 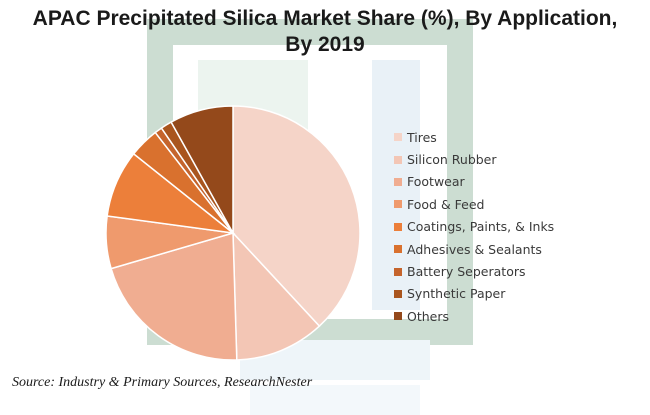 I want to click on legend-item-silicon-rubber: Silicon Rubber, so click(x=474, y=159).